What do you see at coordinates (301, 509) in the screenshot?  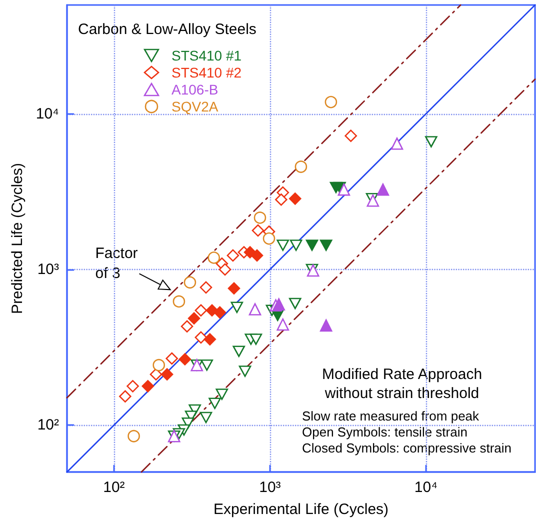 I see `x-axis-title: Experimental Life (Cycles)` at bounding box center [301, 509].